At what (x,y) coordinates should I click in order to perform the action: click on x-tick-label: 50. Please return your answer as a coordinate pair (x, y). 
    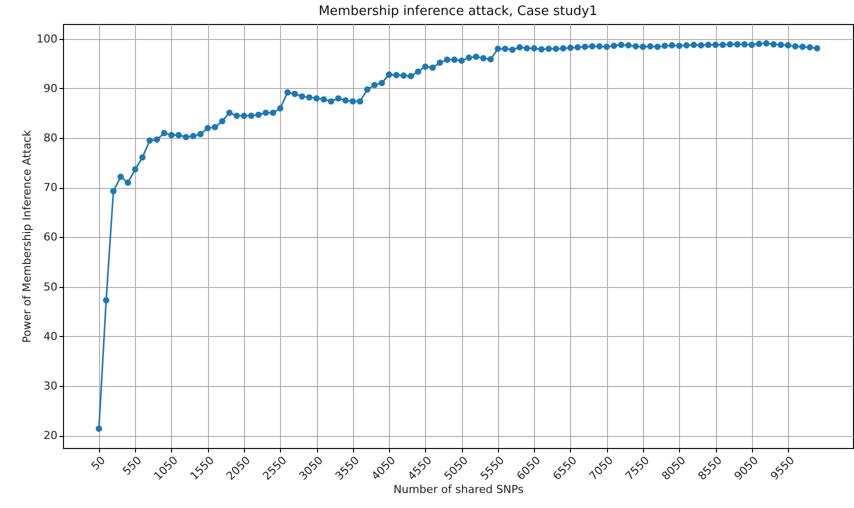
    Looking at the image, I should click on (98, 463).